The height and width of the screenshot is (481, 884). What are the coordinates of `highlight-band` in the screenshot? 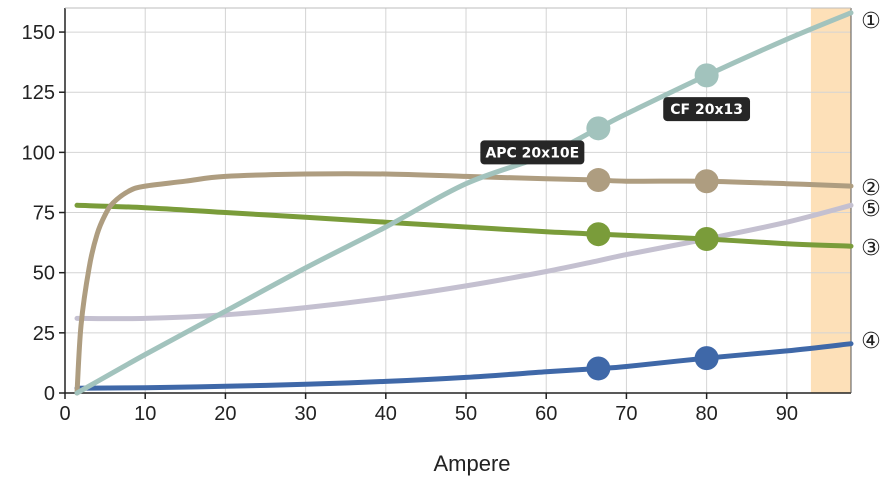 It's located at (830, 200).